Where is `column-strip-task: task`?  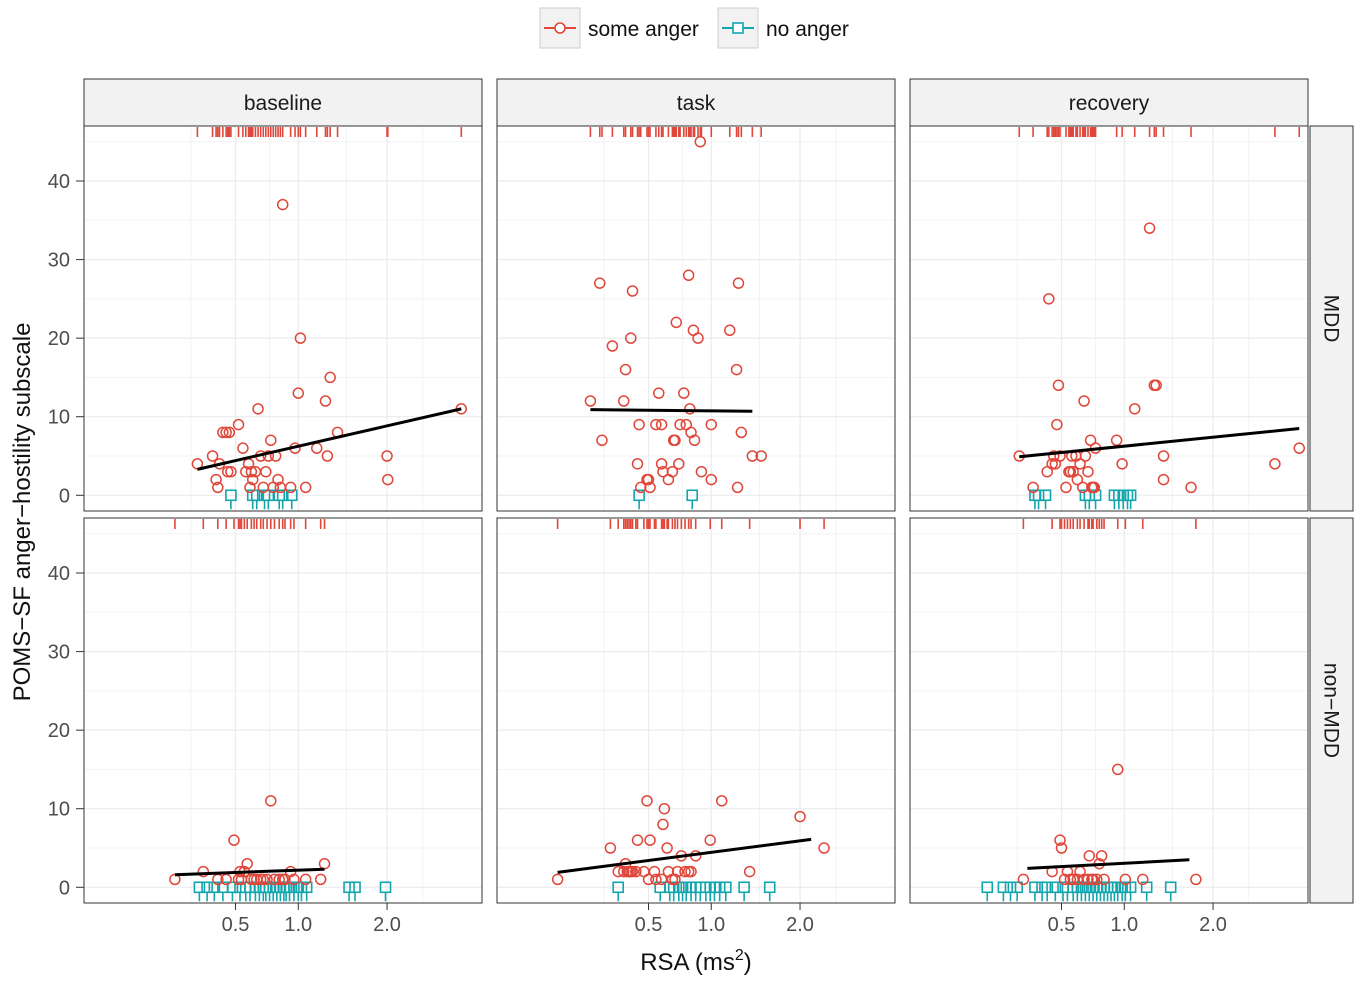
column-strip-task: task is located at coordinates (696, 102).